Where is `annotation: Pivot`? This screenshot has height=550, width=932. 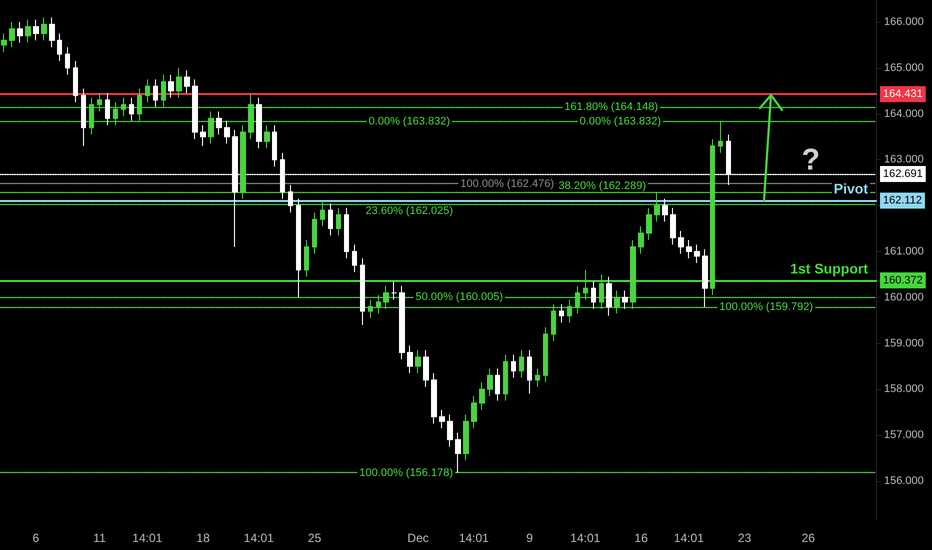 annotation: Pivot is located at coordinates (851, 188).